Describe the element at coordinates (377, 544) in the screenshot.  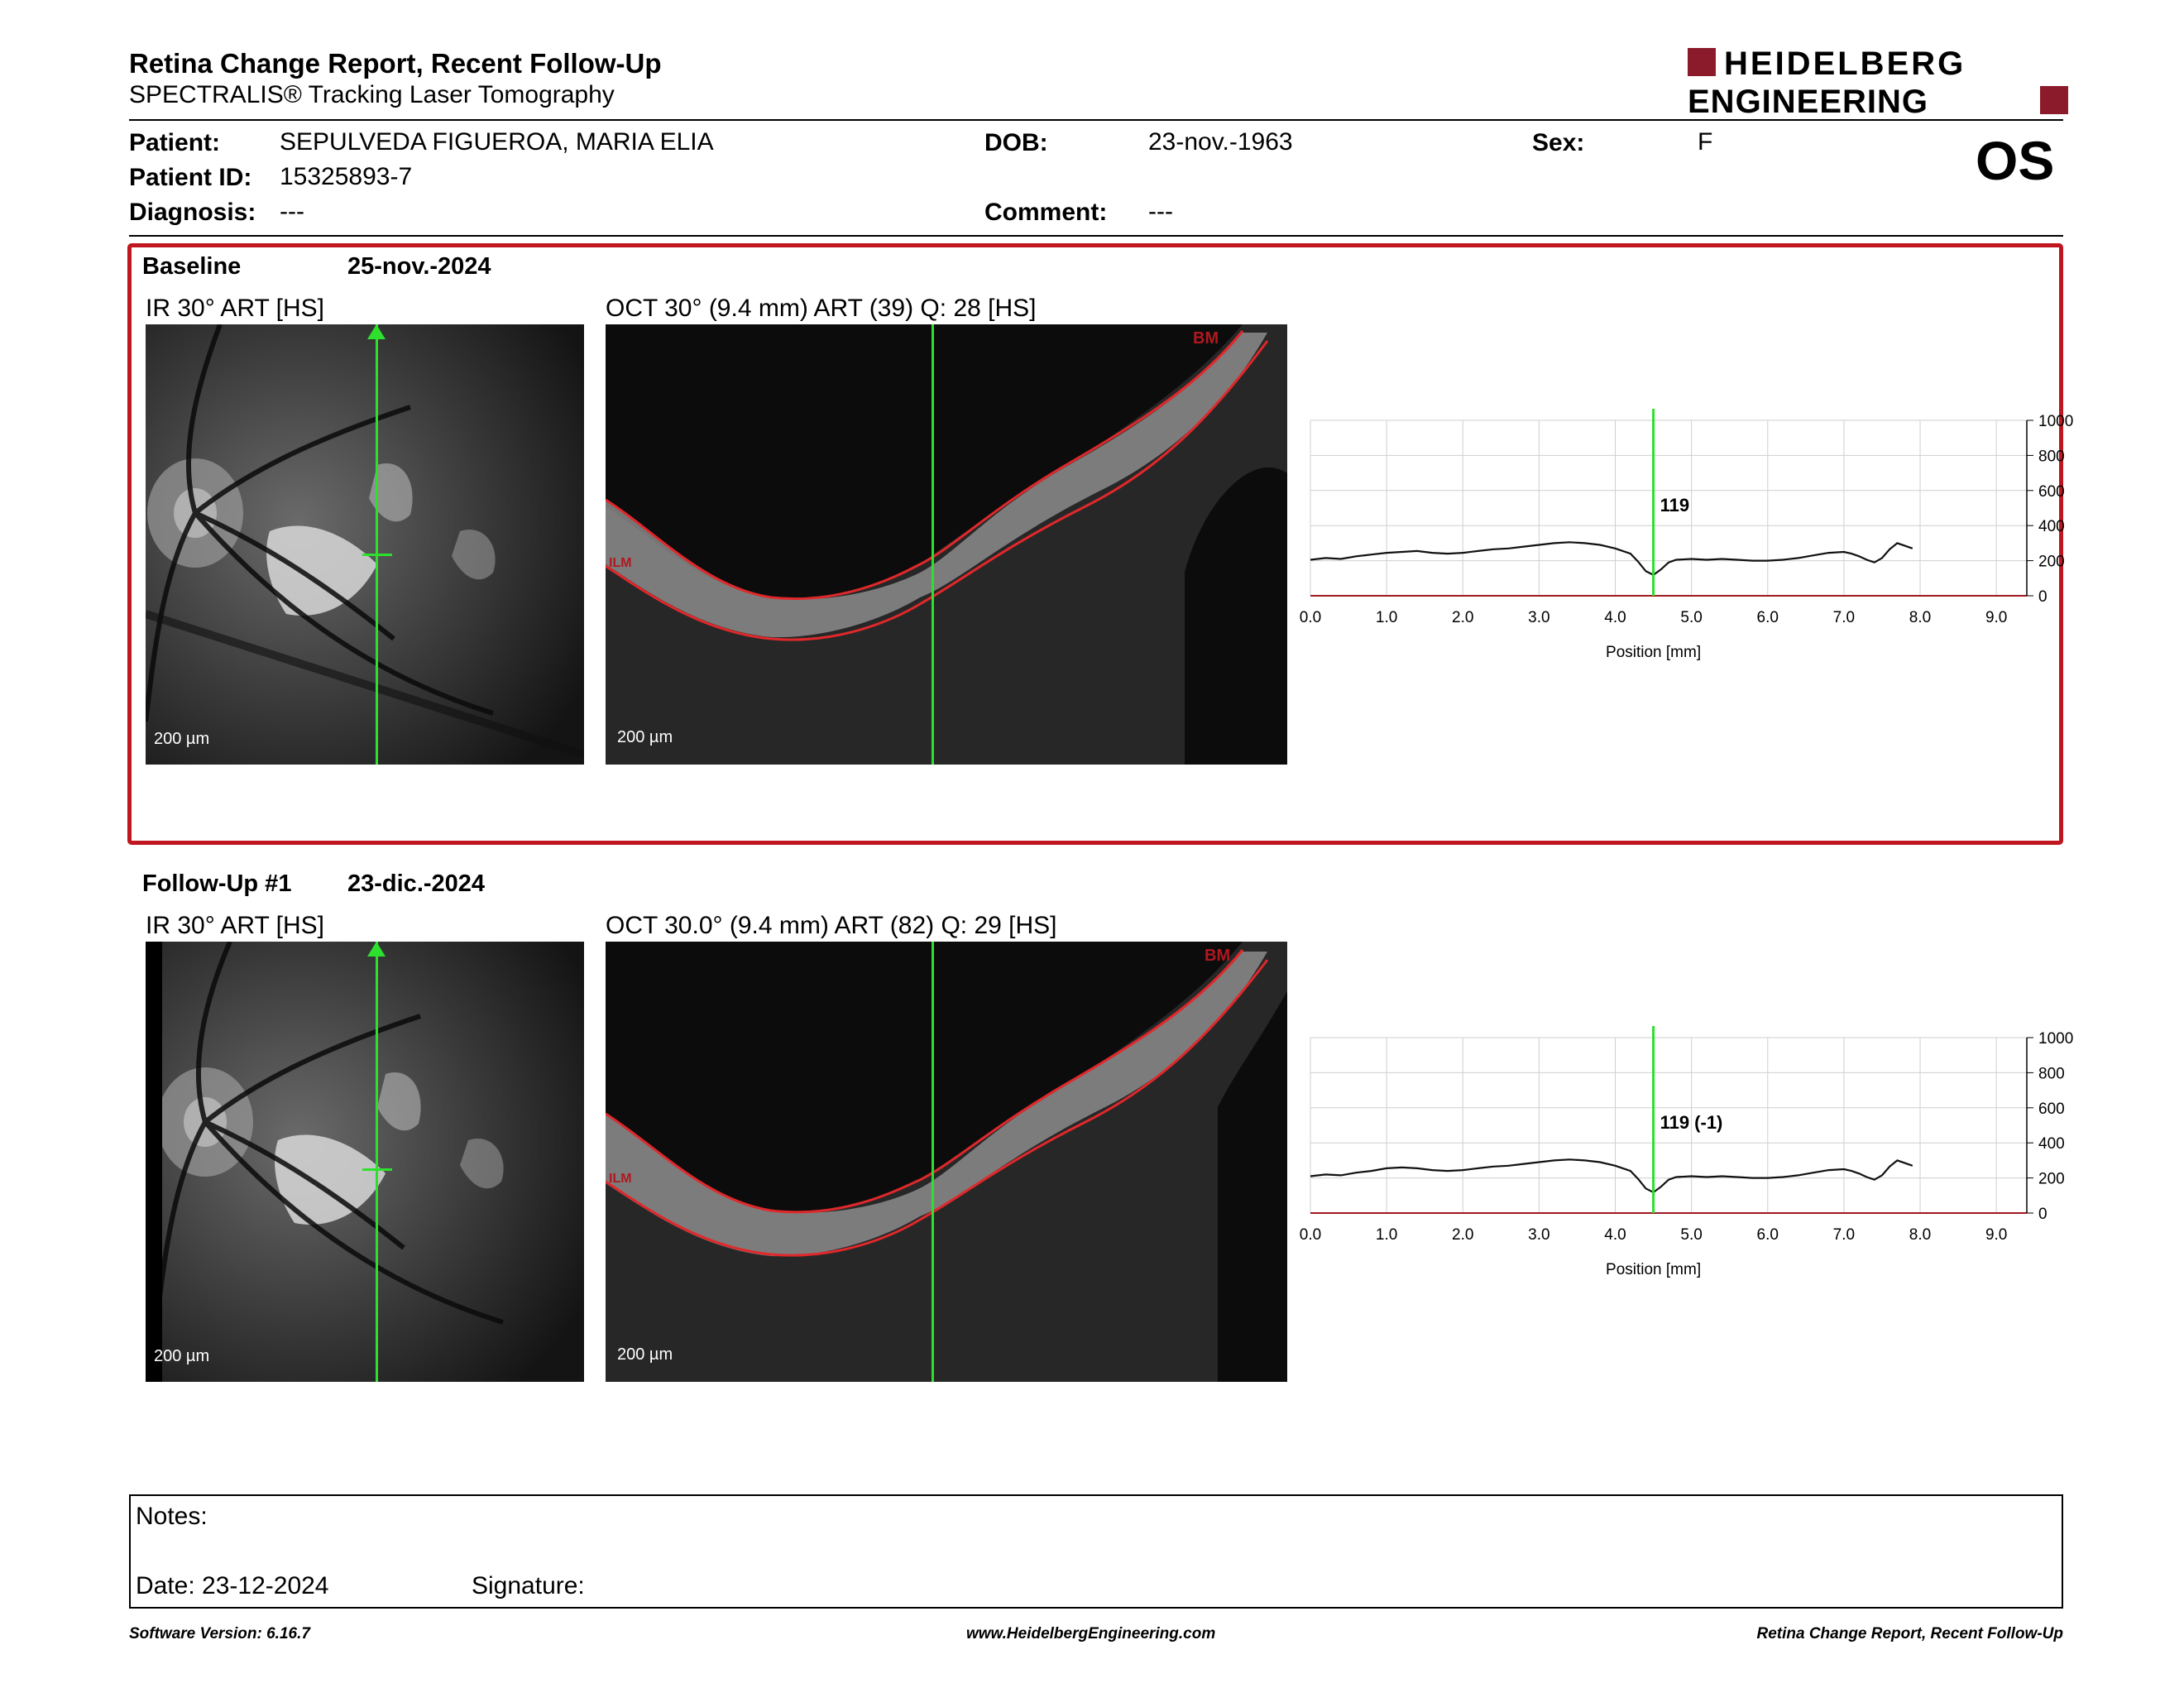
I see `baseline-ir-scan-line` at that location.